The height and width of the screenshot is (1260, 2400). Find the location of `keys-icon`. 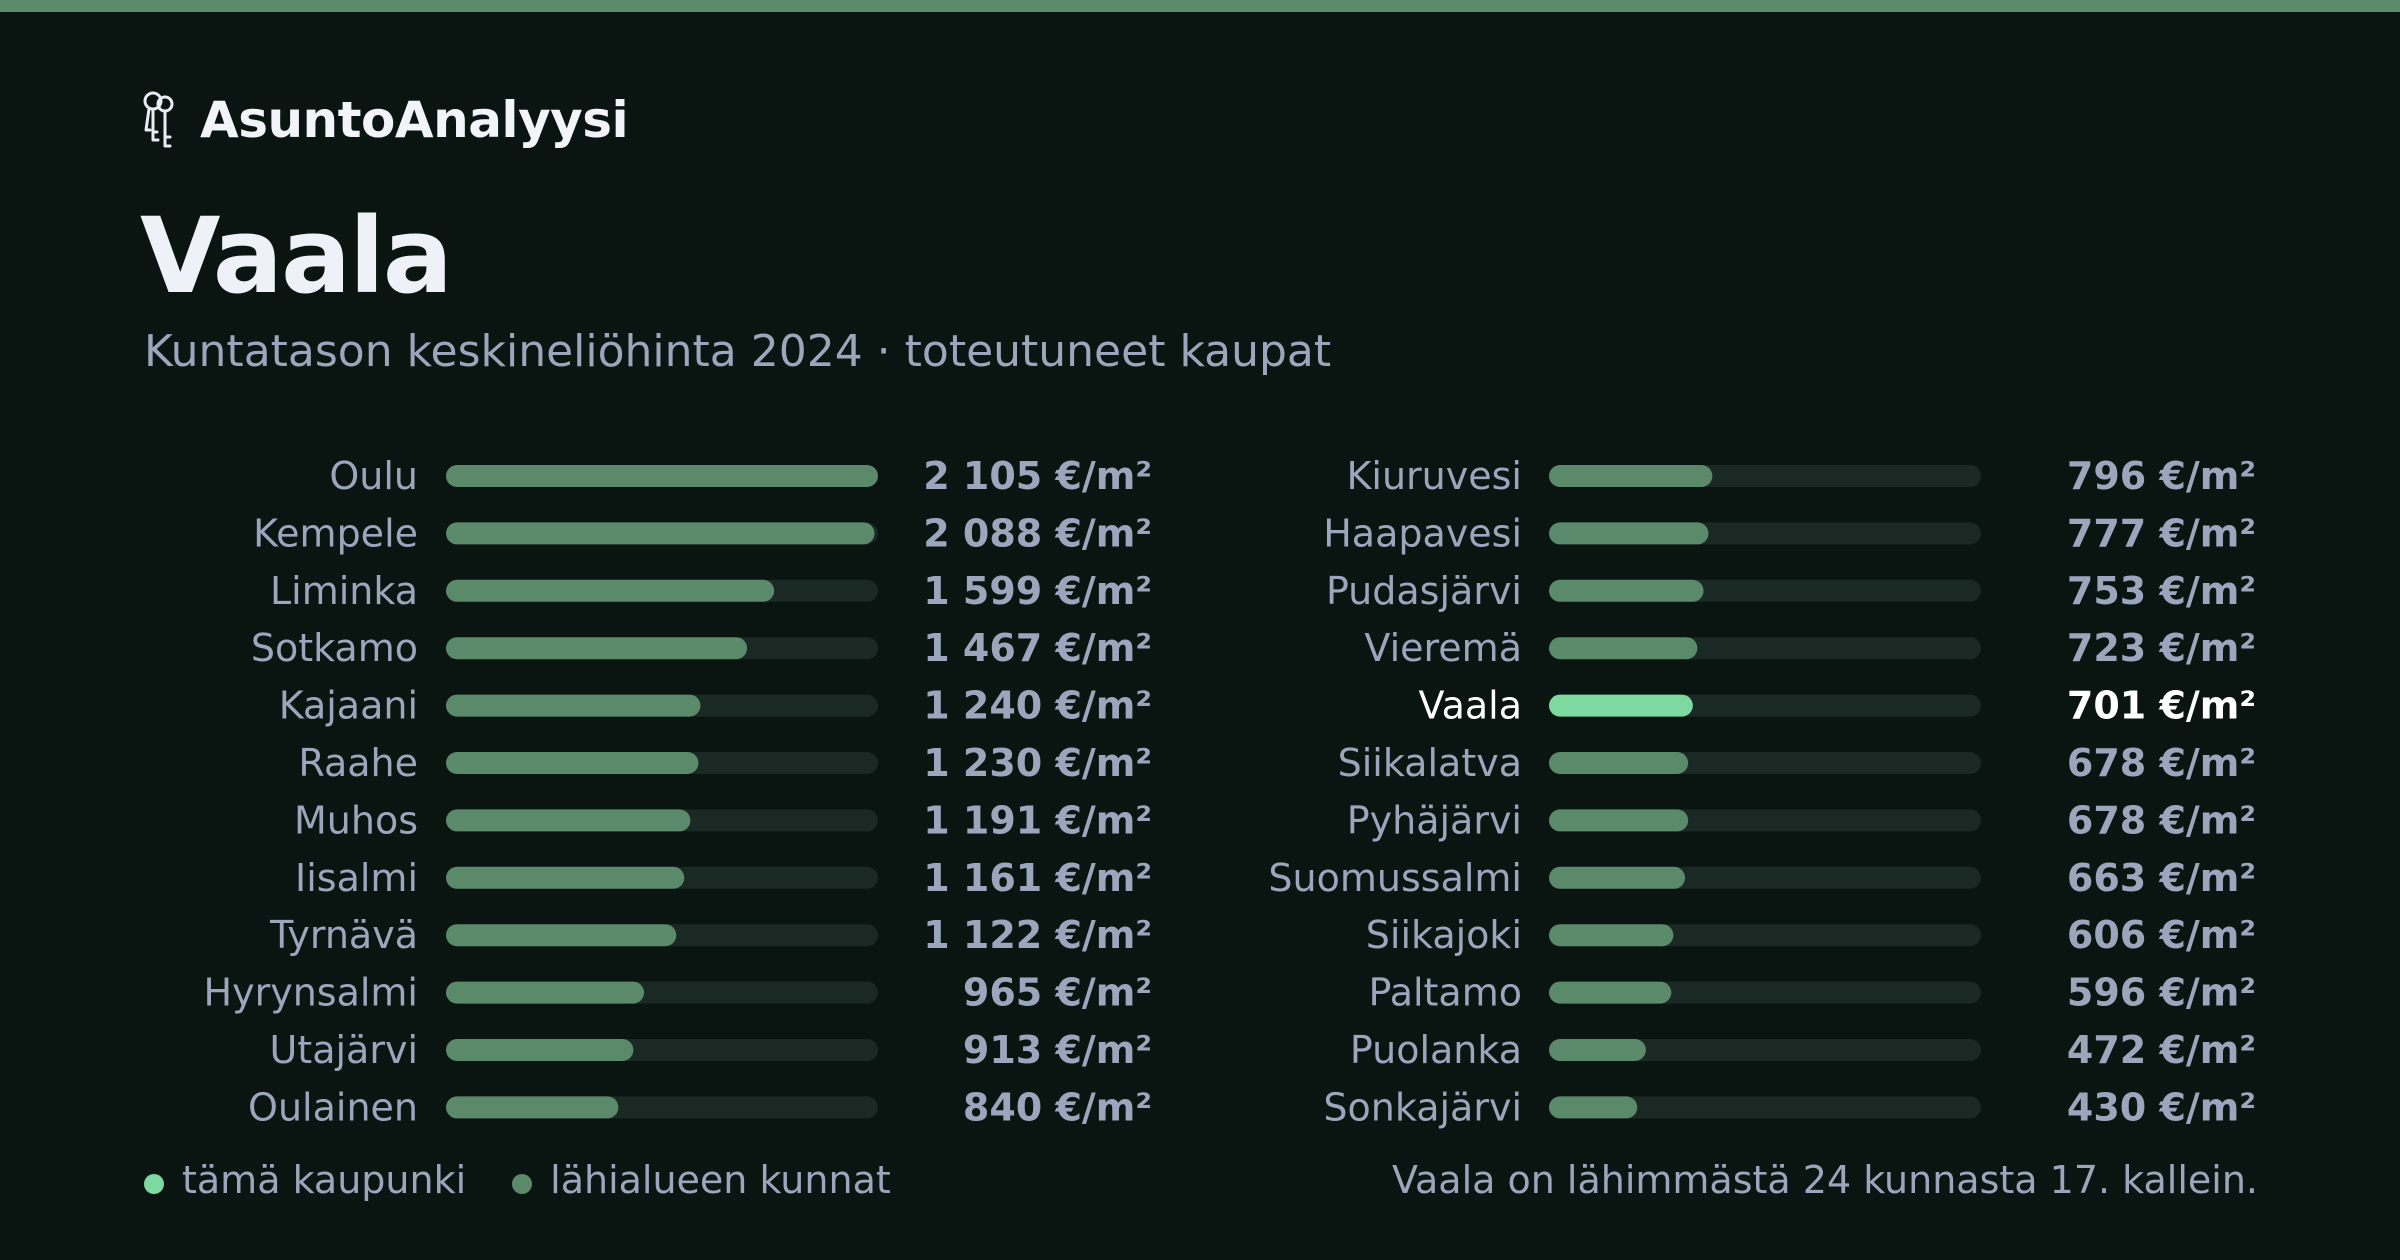

keys-icon is located at coordinates (158, 119).